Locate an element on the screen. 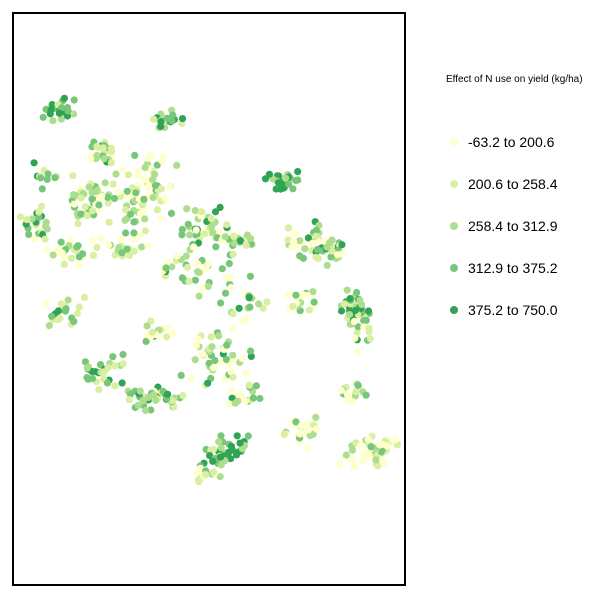  legend-label-class-1: -63.2 to 200.6 is located at coordinates (511, 142).